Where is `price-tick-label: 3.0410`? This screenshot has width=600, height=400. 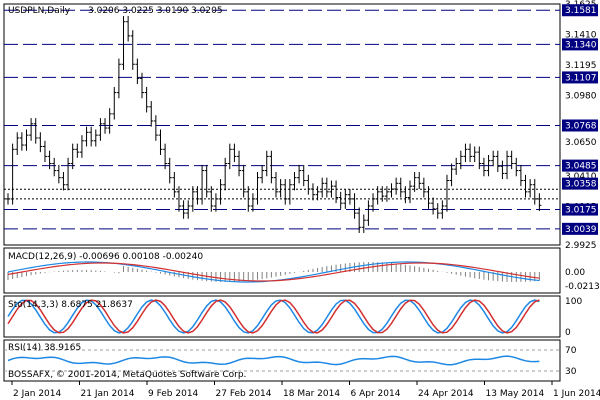
price-tick-label: 3.0410 is located at coordinates (581, 177).